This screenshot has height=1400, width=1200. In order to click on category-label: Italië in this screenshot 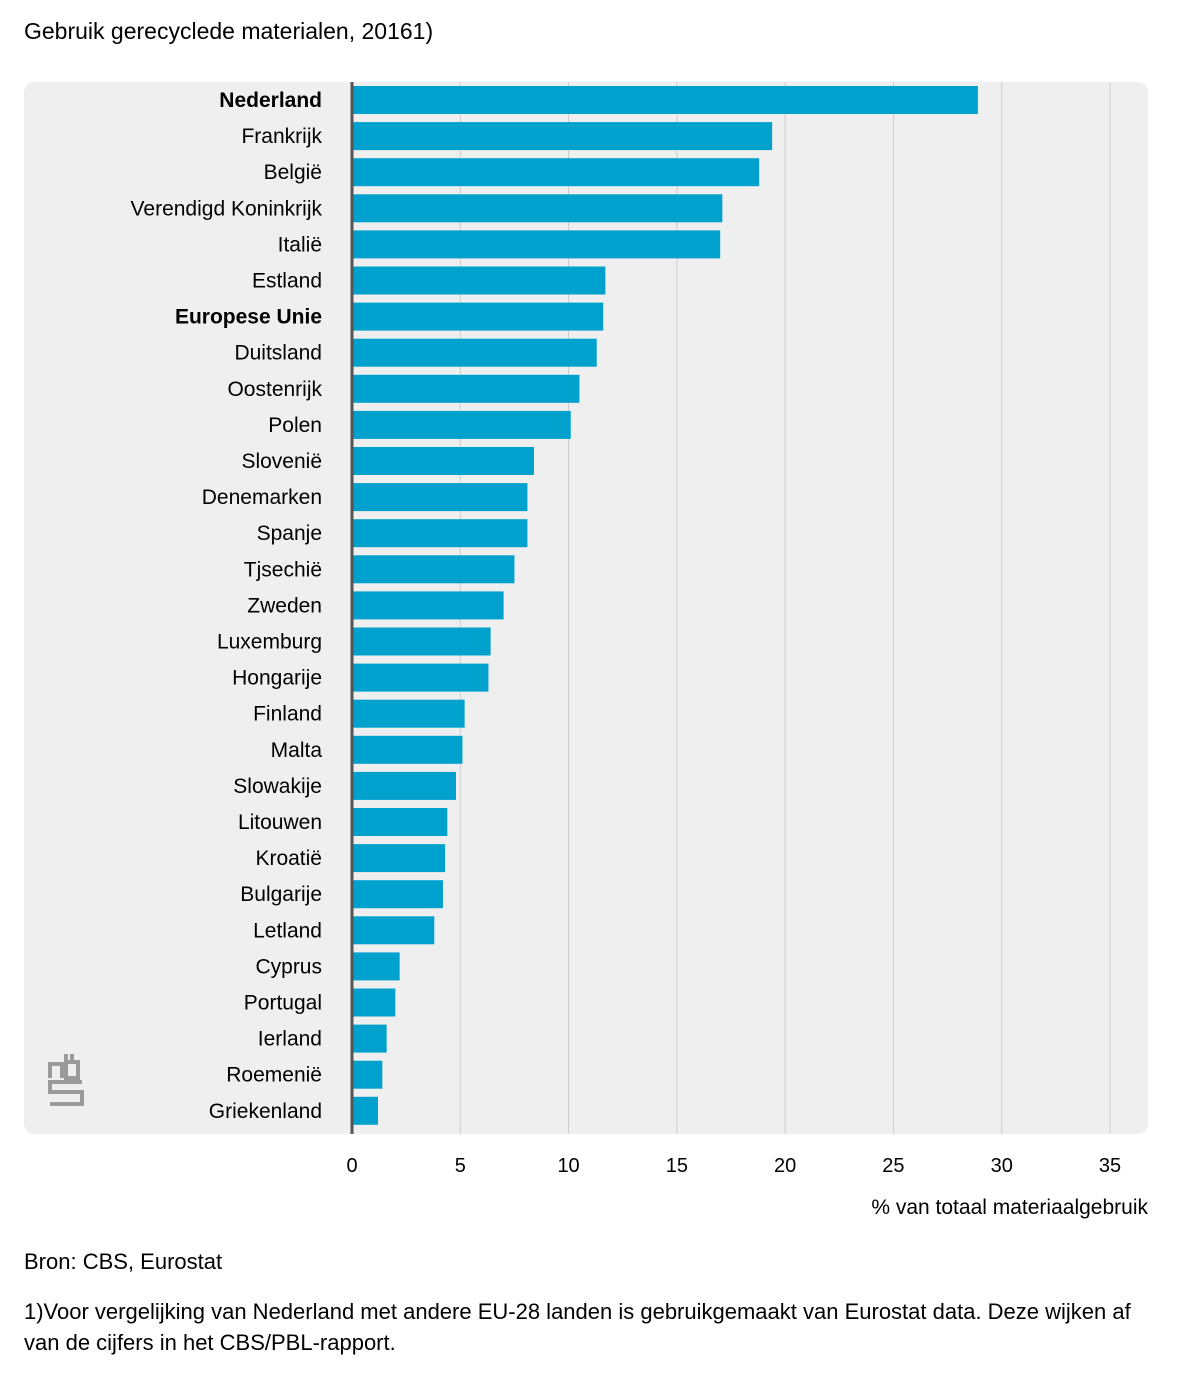, I will do `click(300, 244)`.